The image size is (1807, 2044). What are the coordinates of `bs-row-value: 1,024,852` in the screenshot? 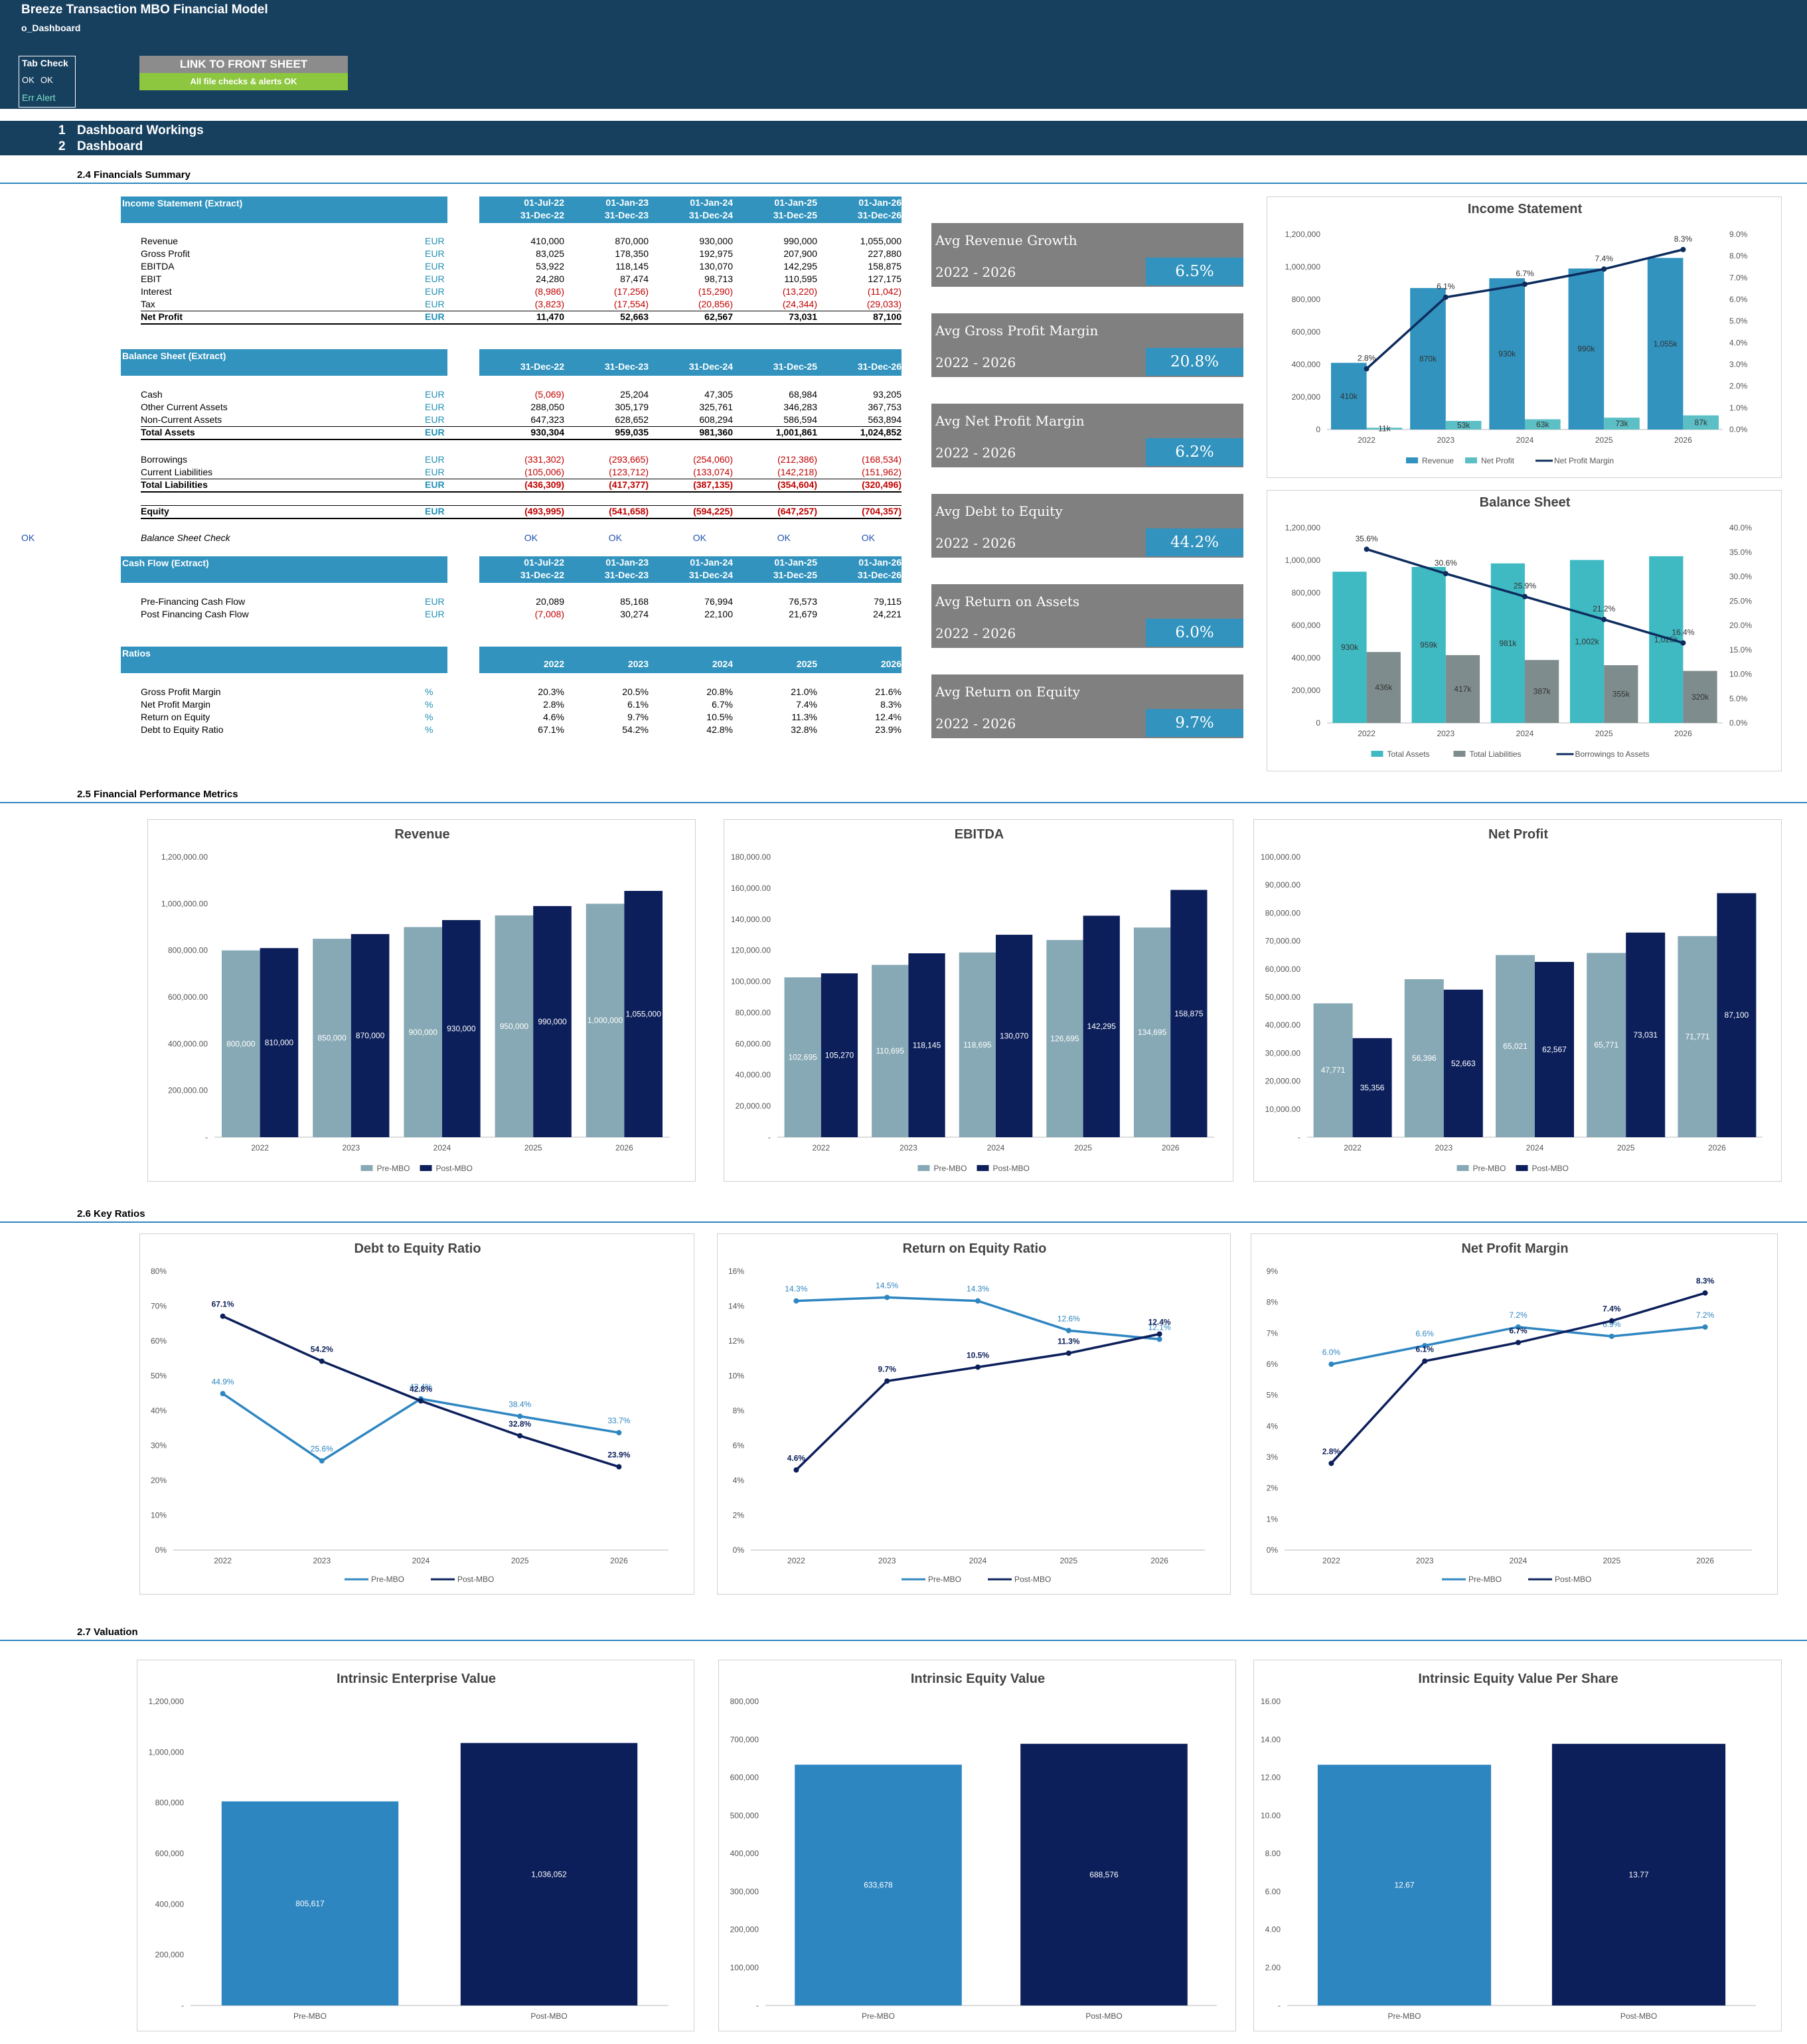 It's located at (881, 432).